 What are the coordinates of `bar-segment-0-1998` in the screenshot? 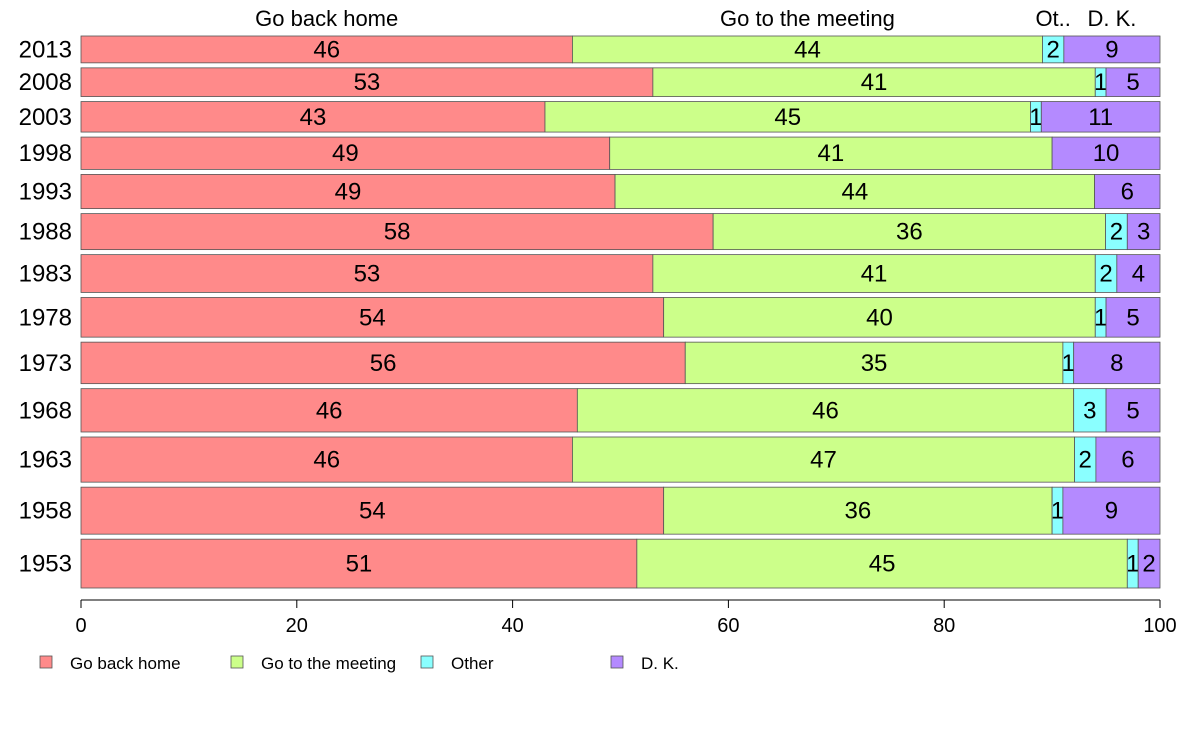 It's located at (345, 153).